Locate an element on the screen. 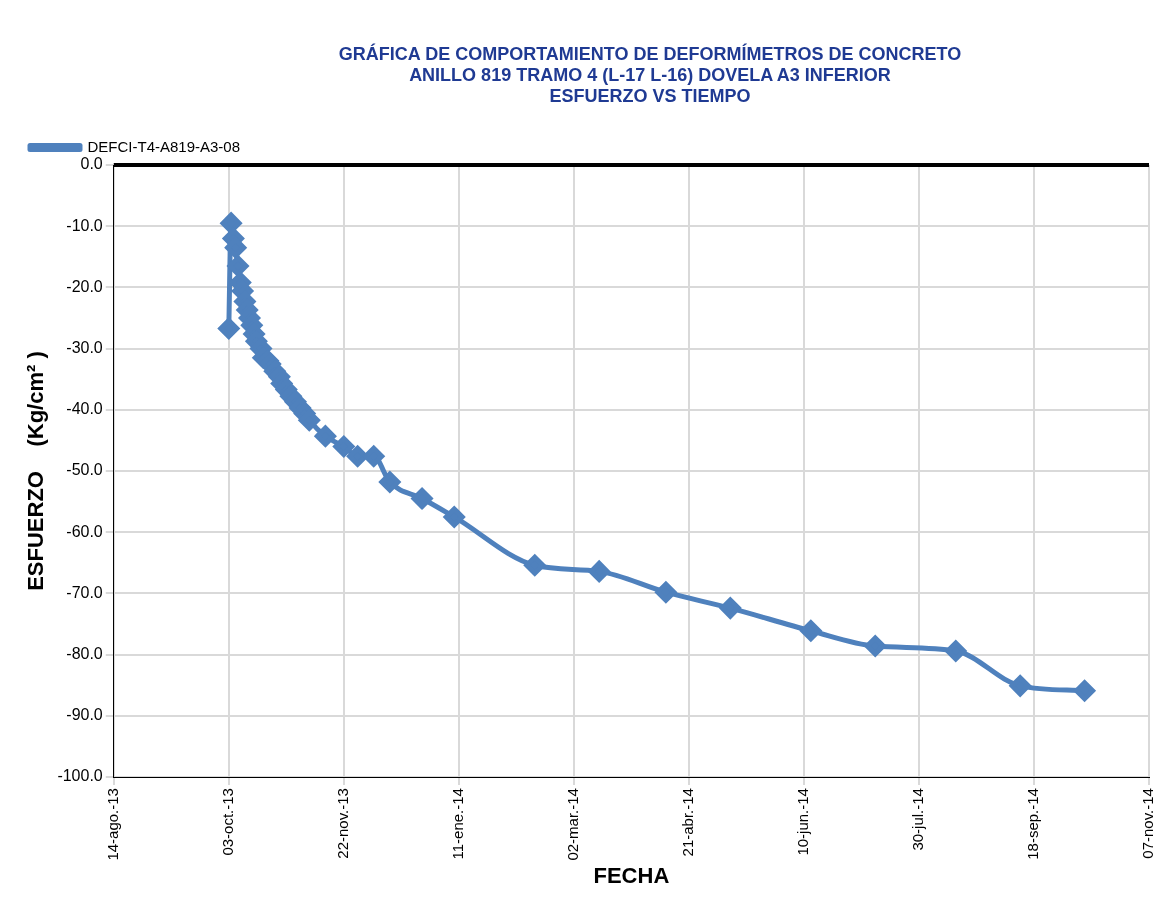  y-tick-label: -100.0 is located at coordinates (80, 776).